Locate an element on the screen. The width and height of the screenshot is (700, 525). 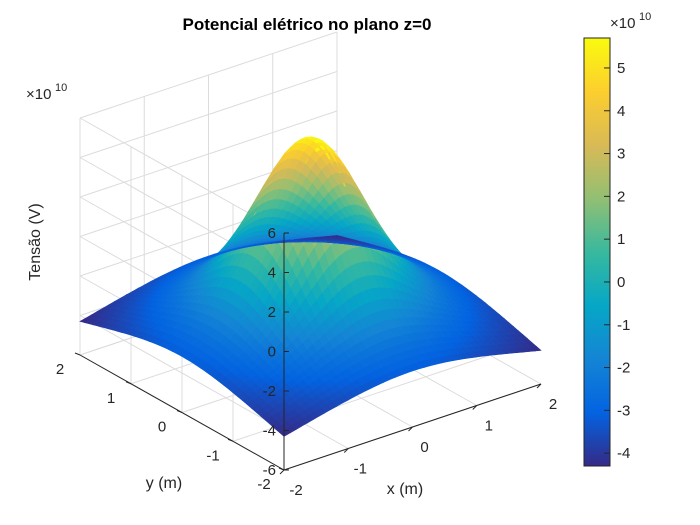
y-axis-label: y (m) is located at coordinates (164, 483).